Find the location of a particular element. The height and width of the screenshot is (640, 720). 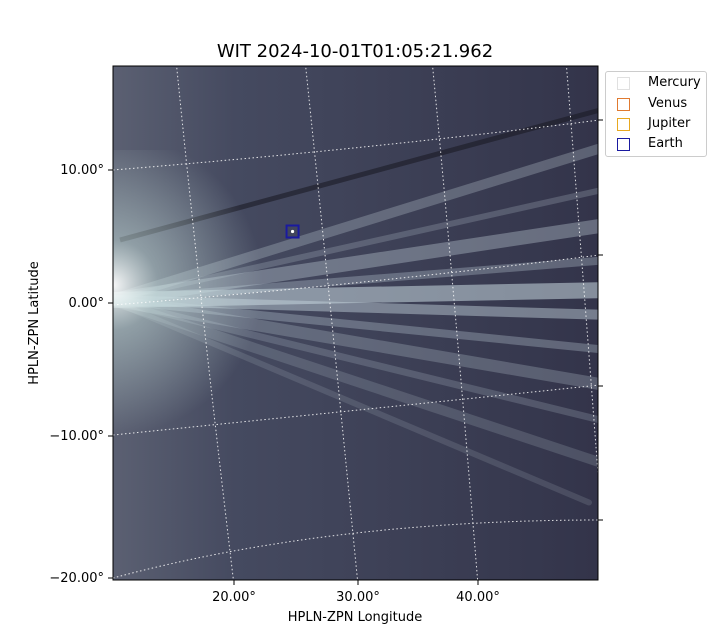

y-tick-label: 10.00° is located at coordinates (82, 170).